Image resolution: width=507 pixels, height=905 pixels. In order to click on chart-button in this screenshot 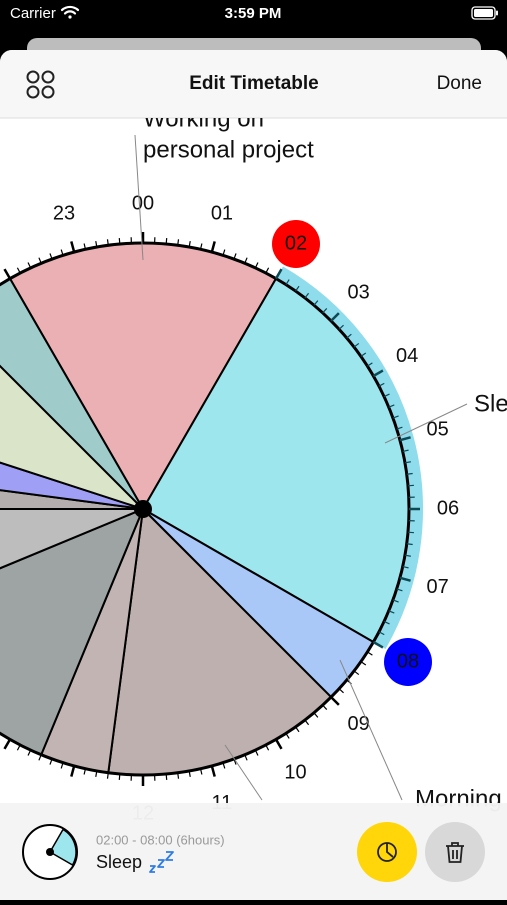, I will do `click(387, 852)`.